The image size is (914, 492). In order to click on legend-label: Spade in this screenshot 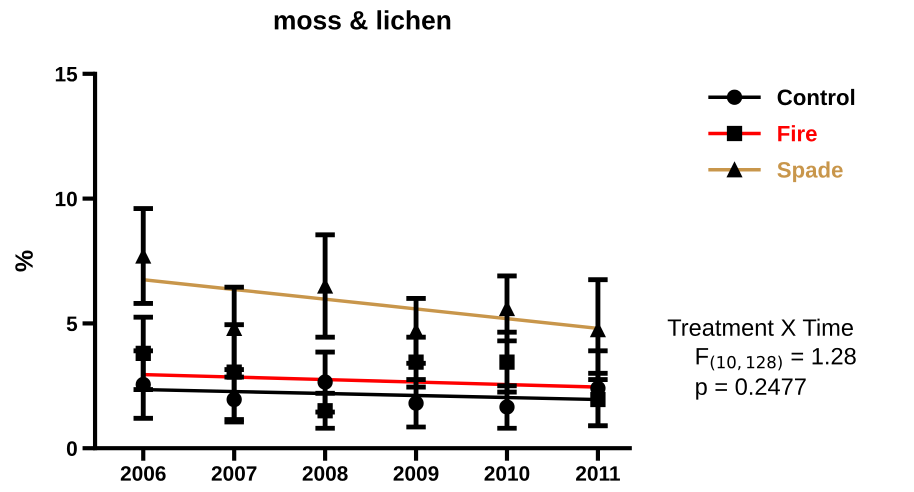, I will do `click(810, 171)`.